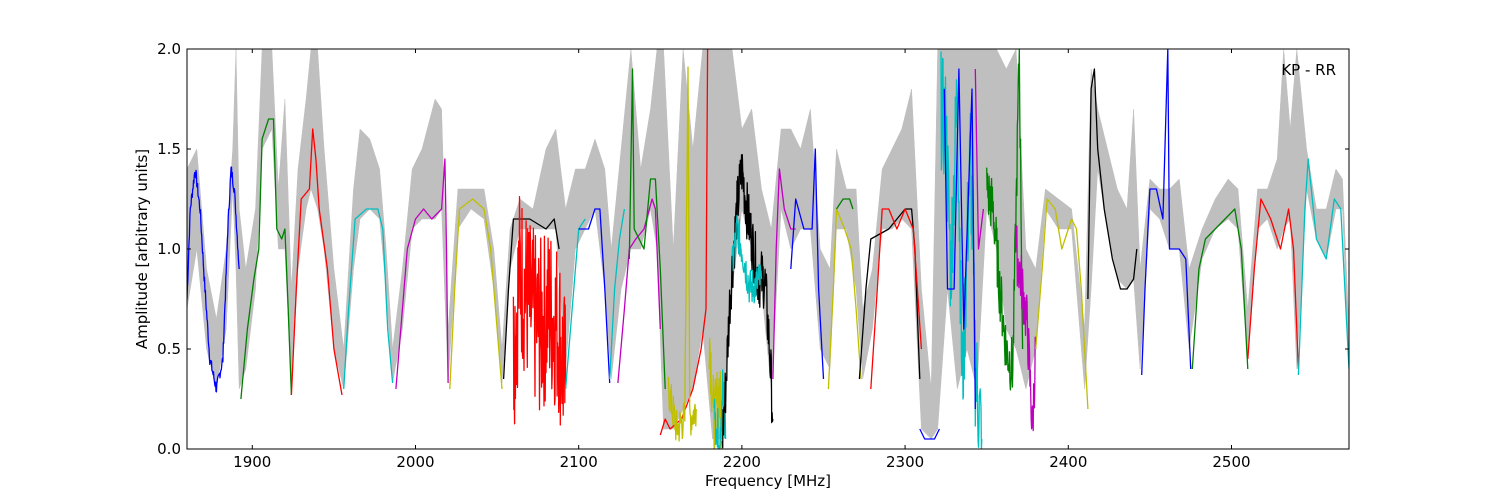 The image size is (1500, 504). What do you see at coordinates (169, 349) in the screenshot?
I see `y-tick-label: 0.5` at bounding box center [169, 349].